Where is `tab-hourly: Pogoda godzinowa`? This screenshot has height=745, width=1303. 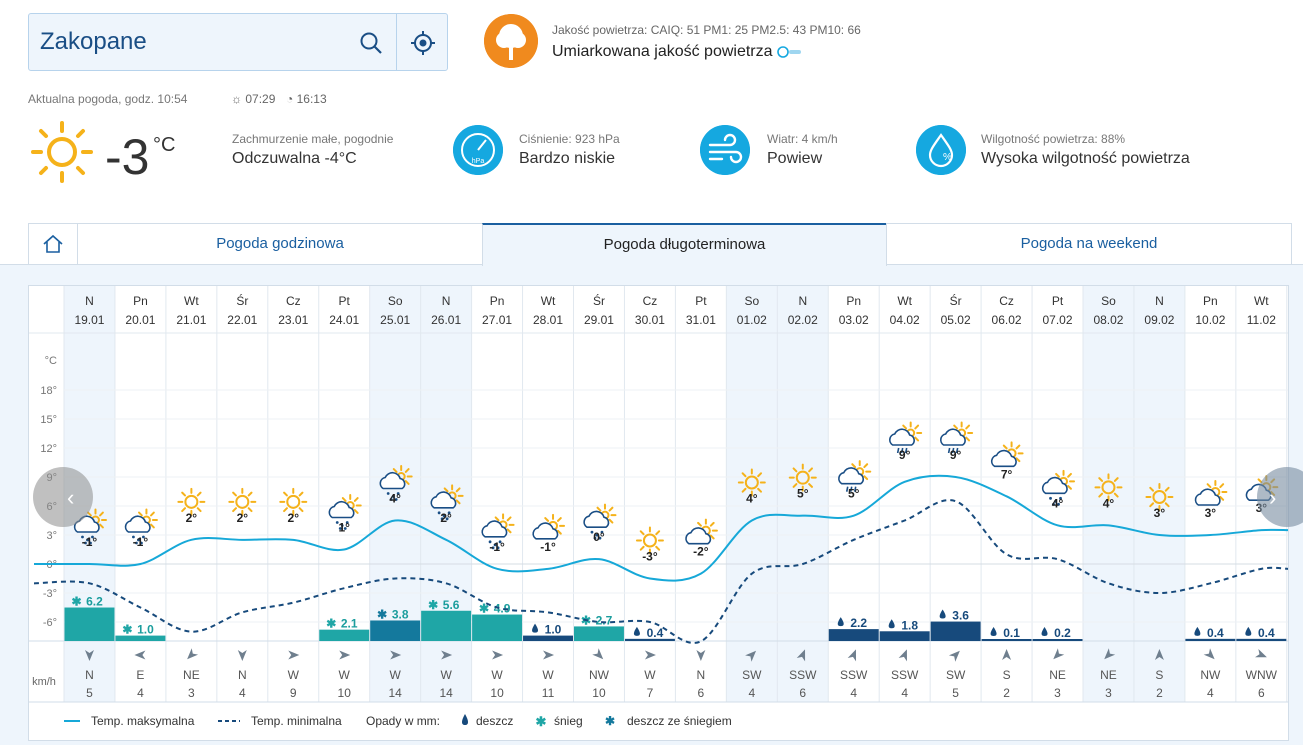 tab-hourly: Pogoda godzinowa is located at coordinates (280, 244).